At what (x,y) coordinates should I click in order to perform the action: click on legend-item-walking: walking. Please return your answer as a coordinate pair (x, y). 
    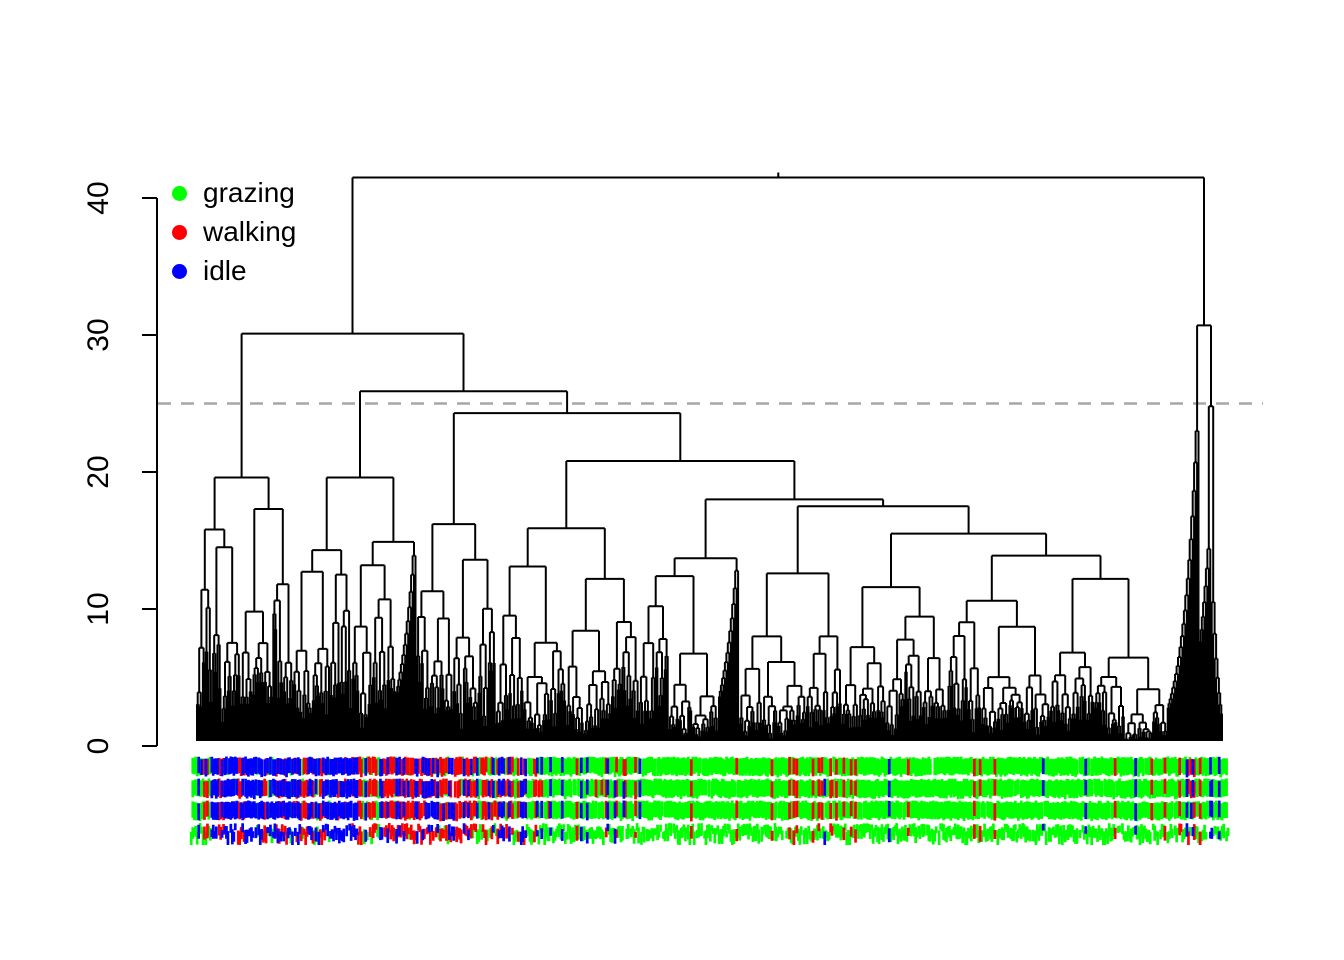
    Looking at the image, I should click on (234, 232).